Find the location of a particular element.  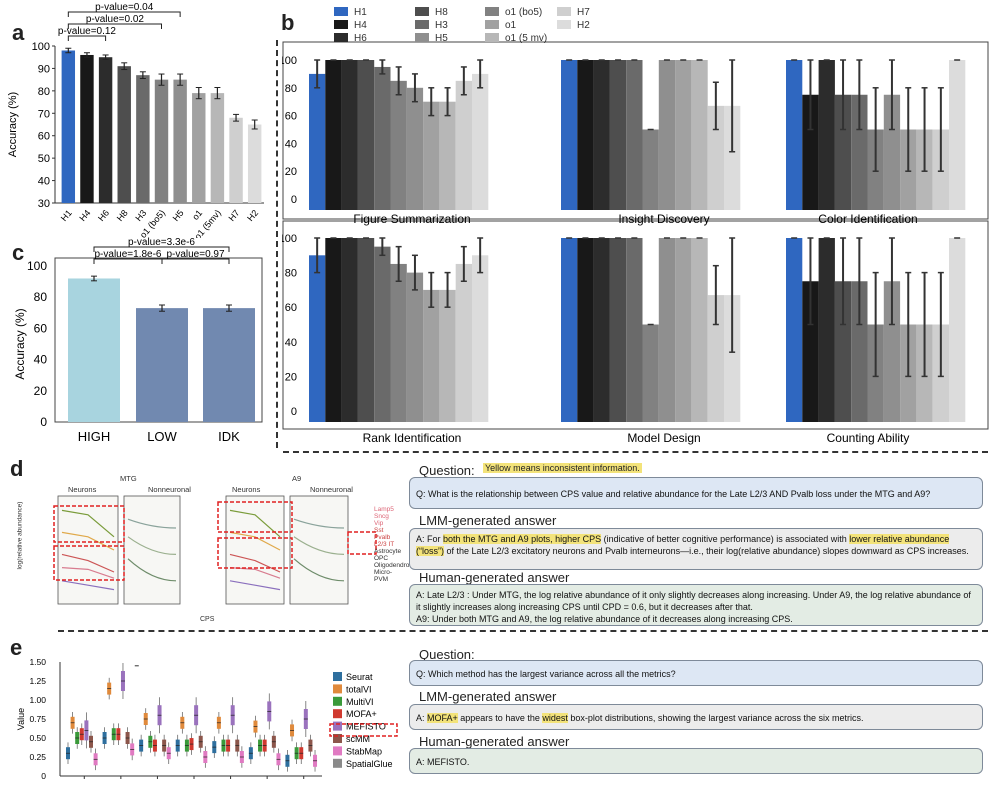

qa-e-human-label: Human-generated answer is located at coordinates (494, 741).